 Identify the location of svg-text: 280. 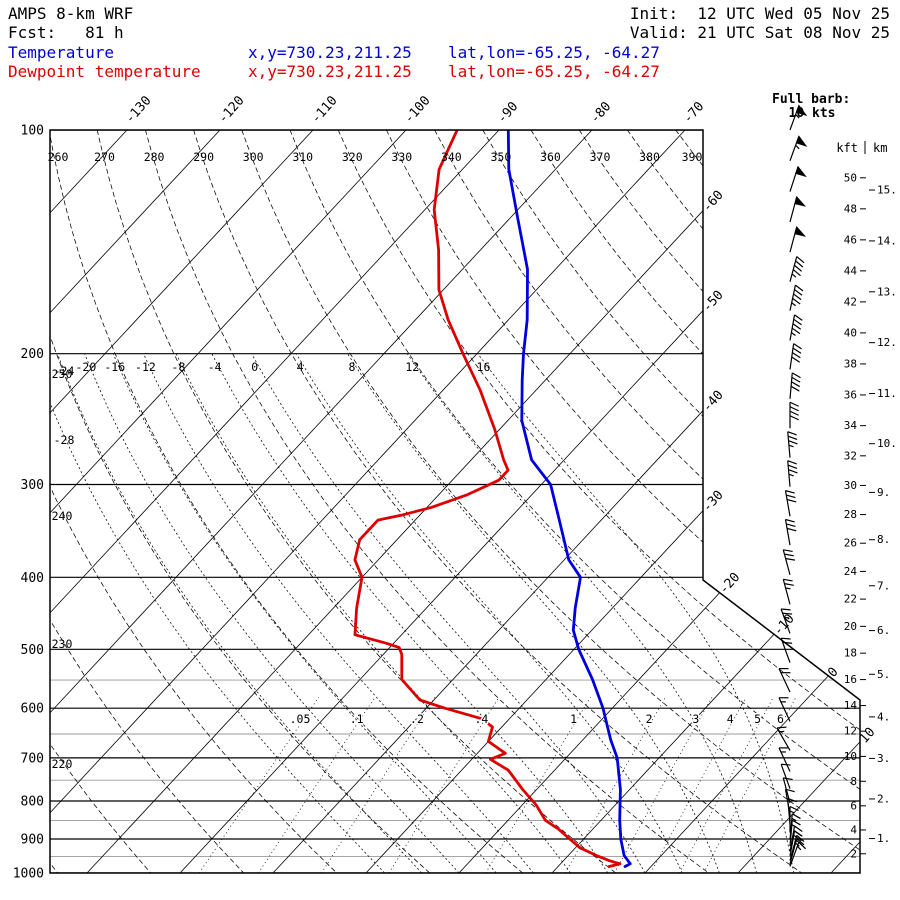
(154, 157).